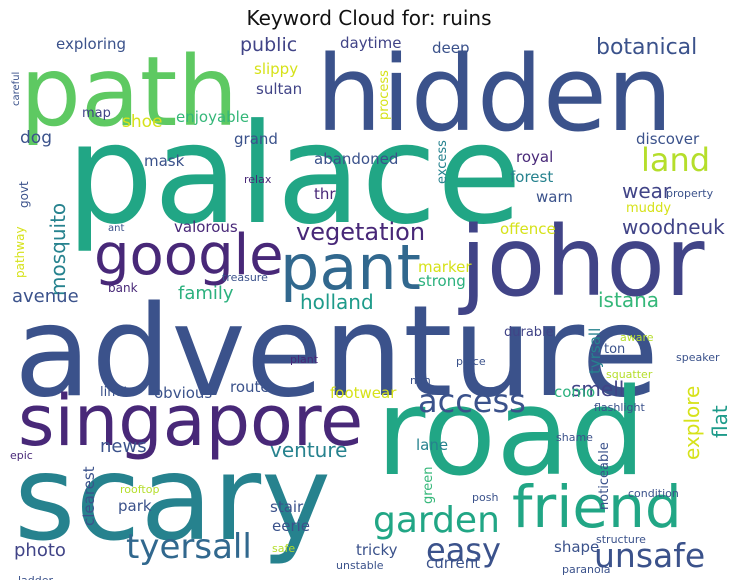 The height and width of the screenshot is (583, 738). I want to click on word-safe: safe, so click(284, 548).